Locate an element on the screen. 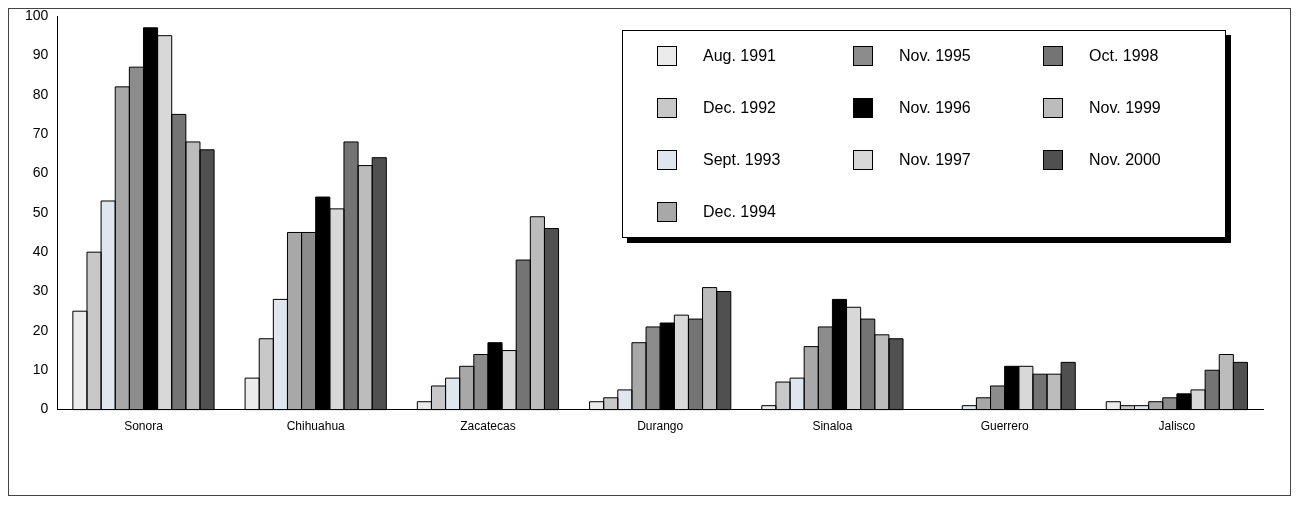  legend-label: Dec. 1994 is located at coordinates (739, 212).